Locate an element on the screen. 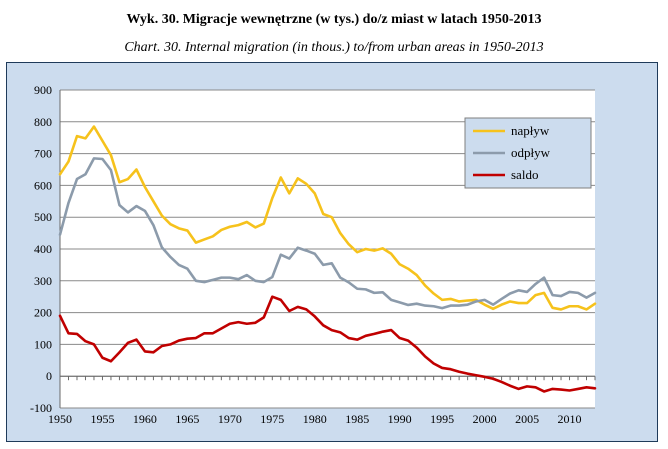  y-tick-label: 400 is located at coordinates (43, 249).